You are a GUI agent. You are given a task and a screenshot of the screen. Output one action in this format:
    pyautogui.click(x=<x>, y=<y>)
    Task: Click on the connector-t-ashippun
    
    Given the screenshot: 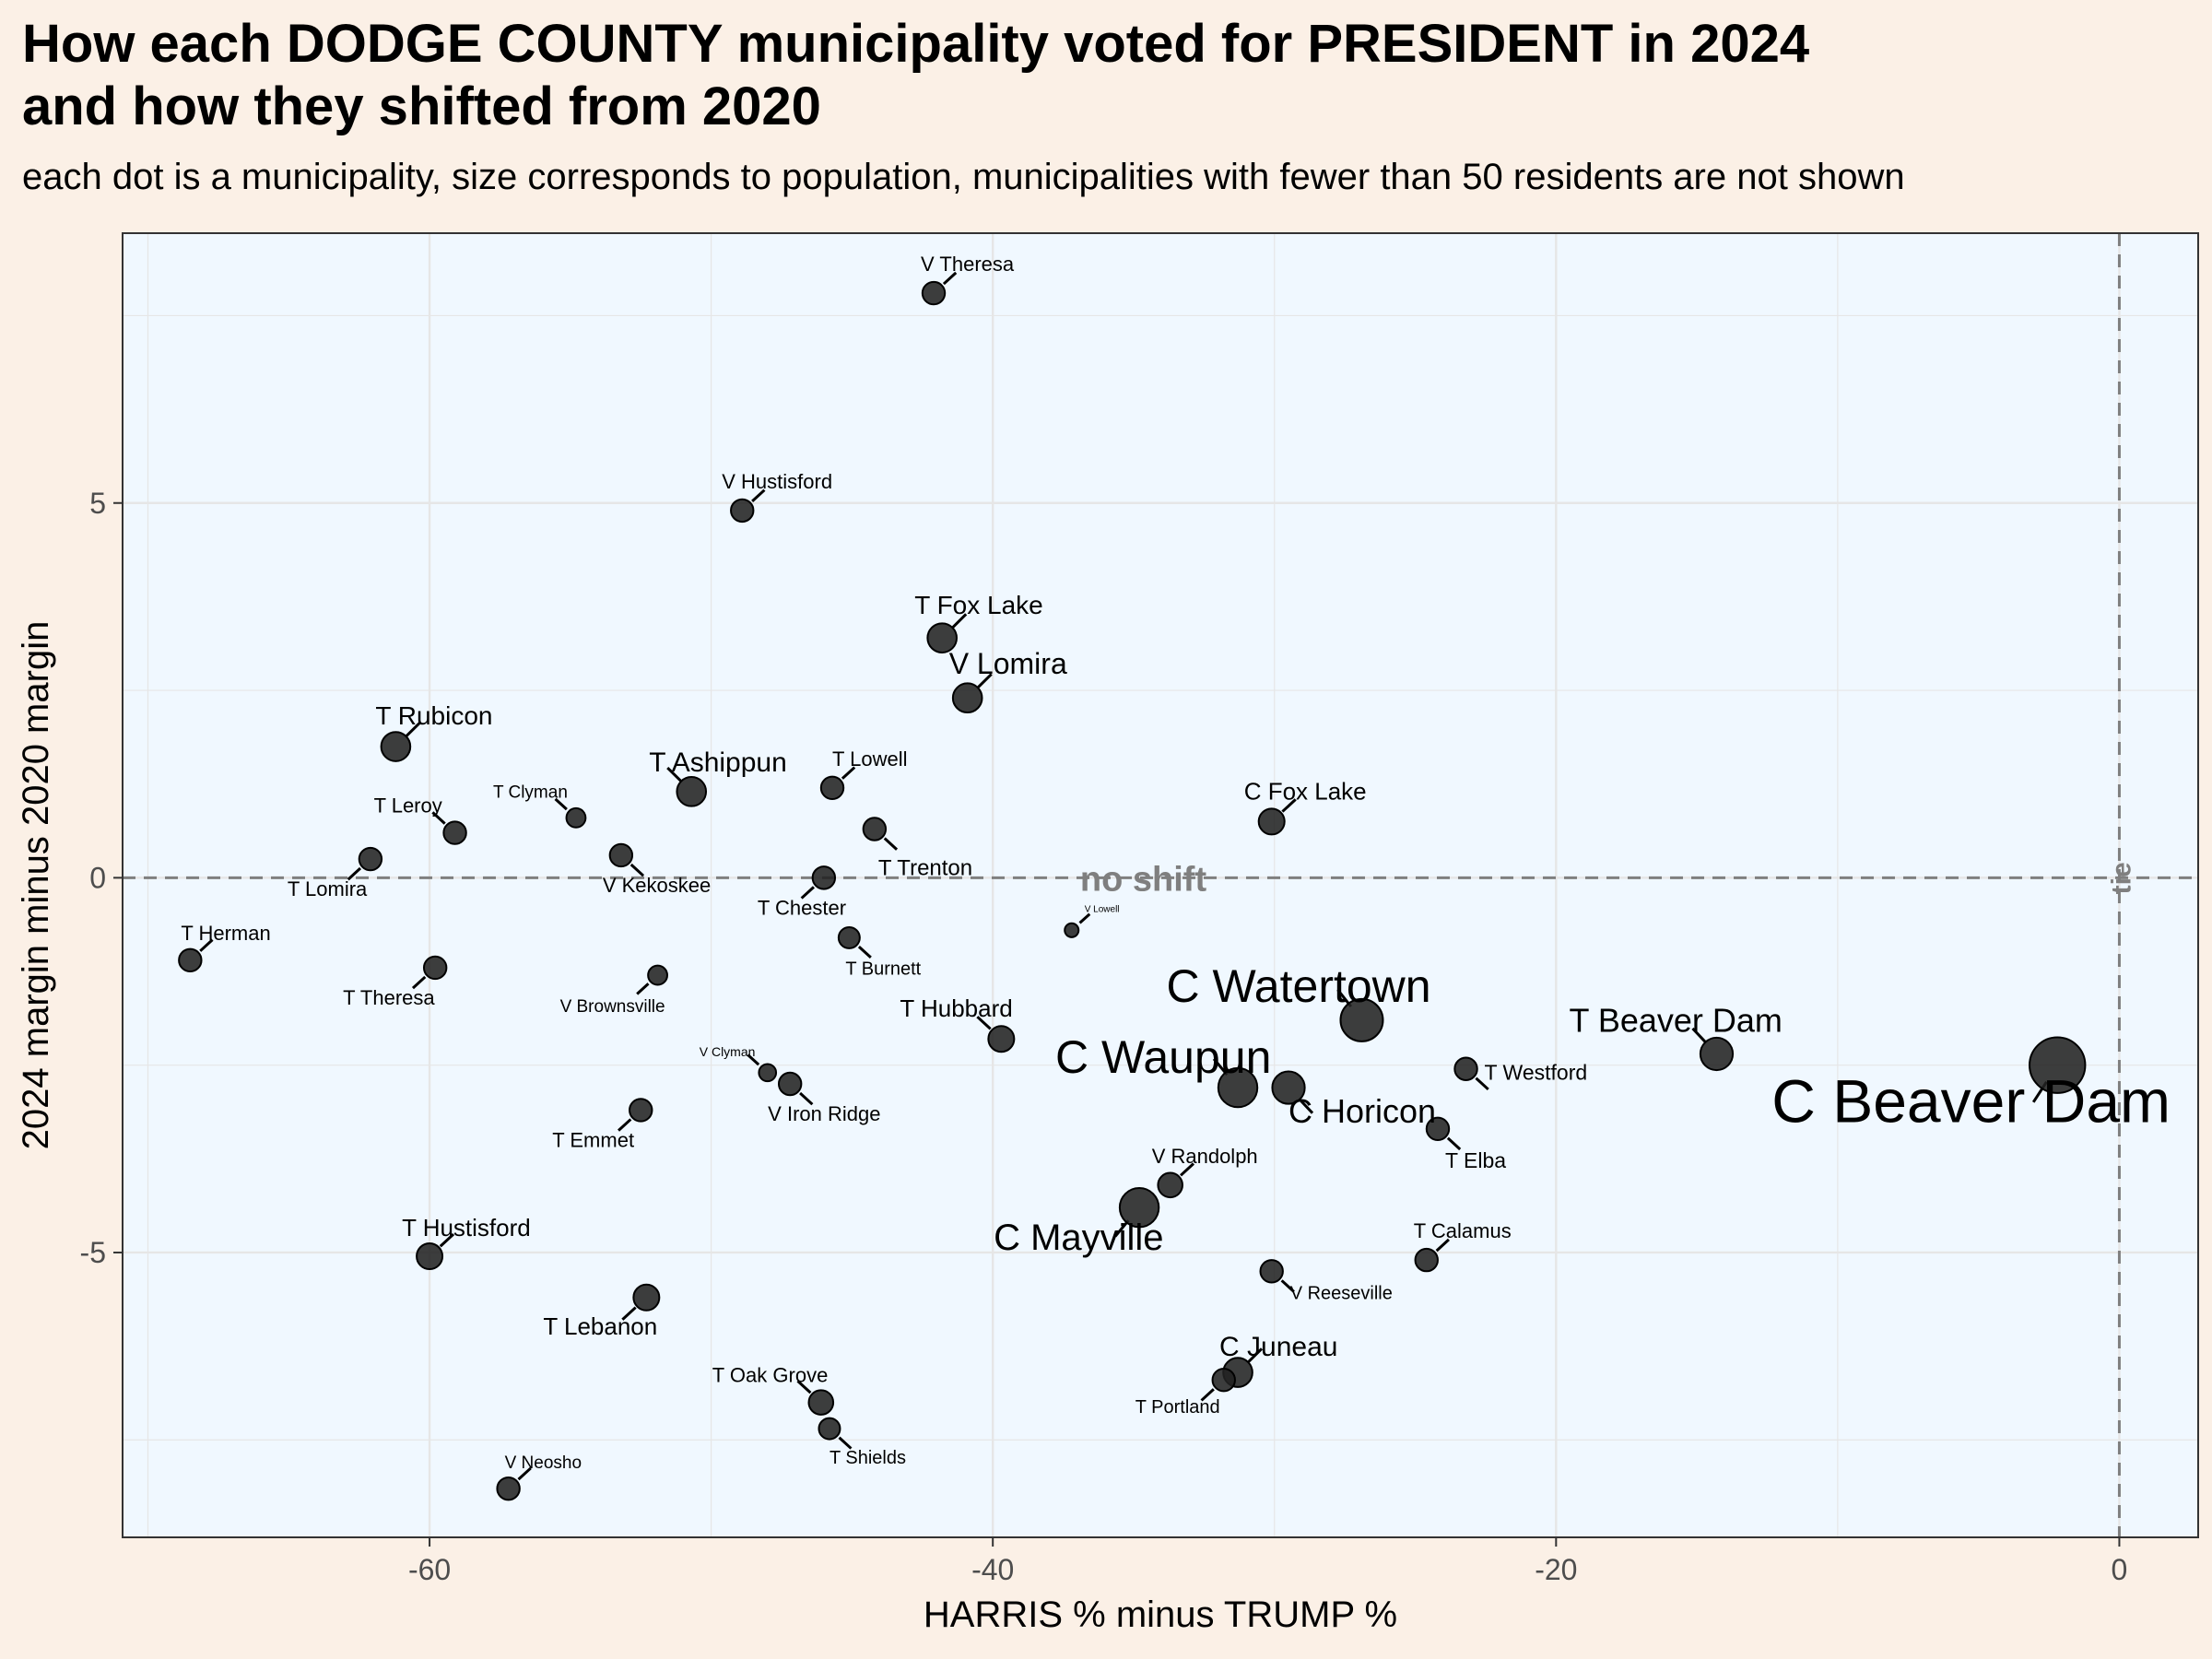 What is the action you would take?
    pyautogui.click(x=674, y=774)
    